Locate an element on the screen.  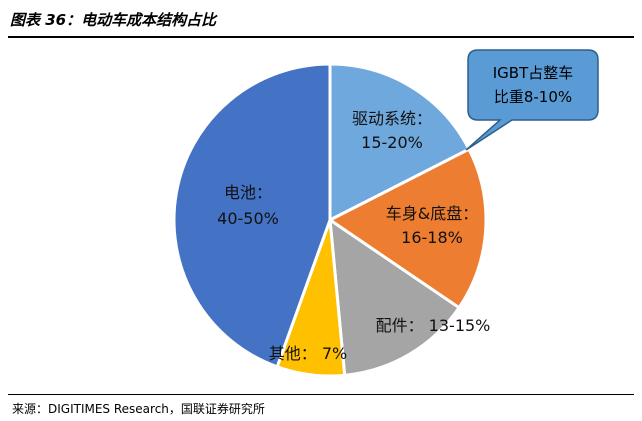
slice-label-0-name: 驱动系统： is located at coordinates (392, 118).